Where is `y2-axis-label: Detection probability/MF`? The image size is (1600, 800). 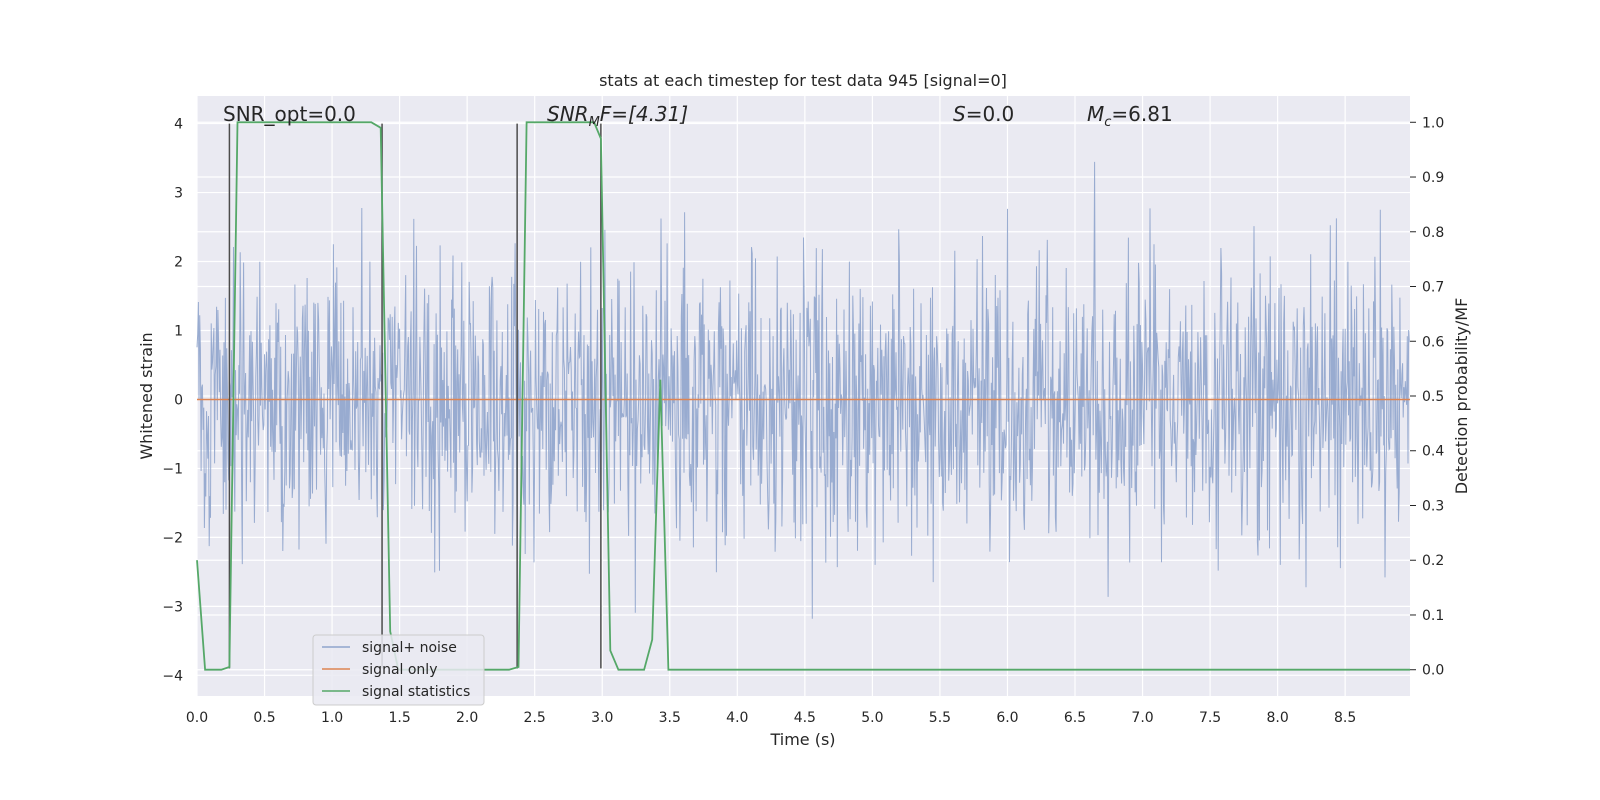 y2-axis-label: Detection probability/MF is located at coordinates (1461, 396).